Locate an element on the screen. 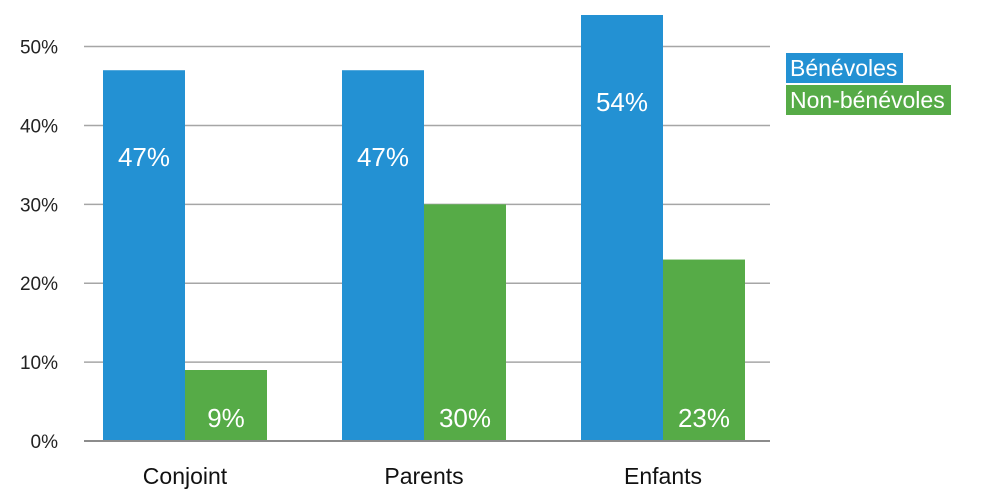 This screenshot has height=490, width=993. y-tick-label: 50% is located at coordinates (39, 48).